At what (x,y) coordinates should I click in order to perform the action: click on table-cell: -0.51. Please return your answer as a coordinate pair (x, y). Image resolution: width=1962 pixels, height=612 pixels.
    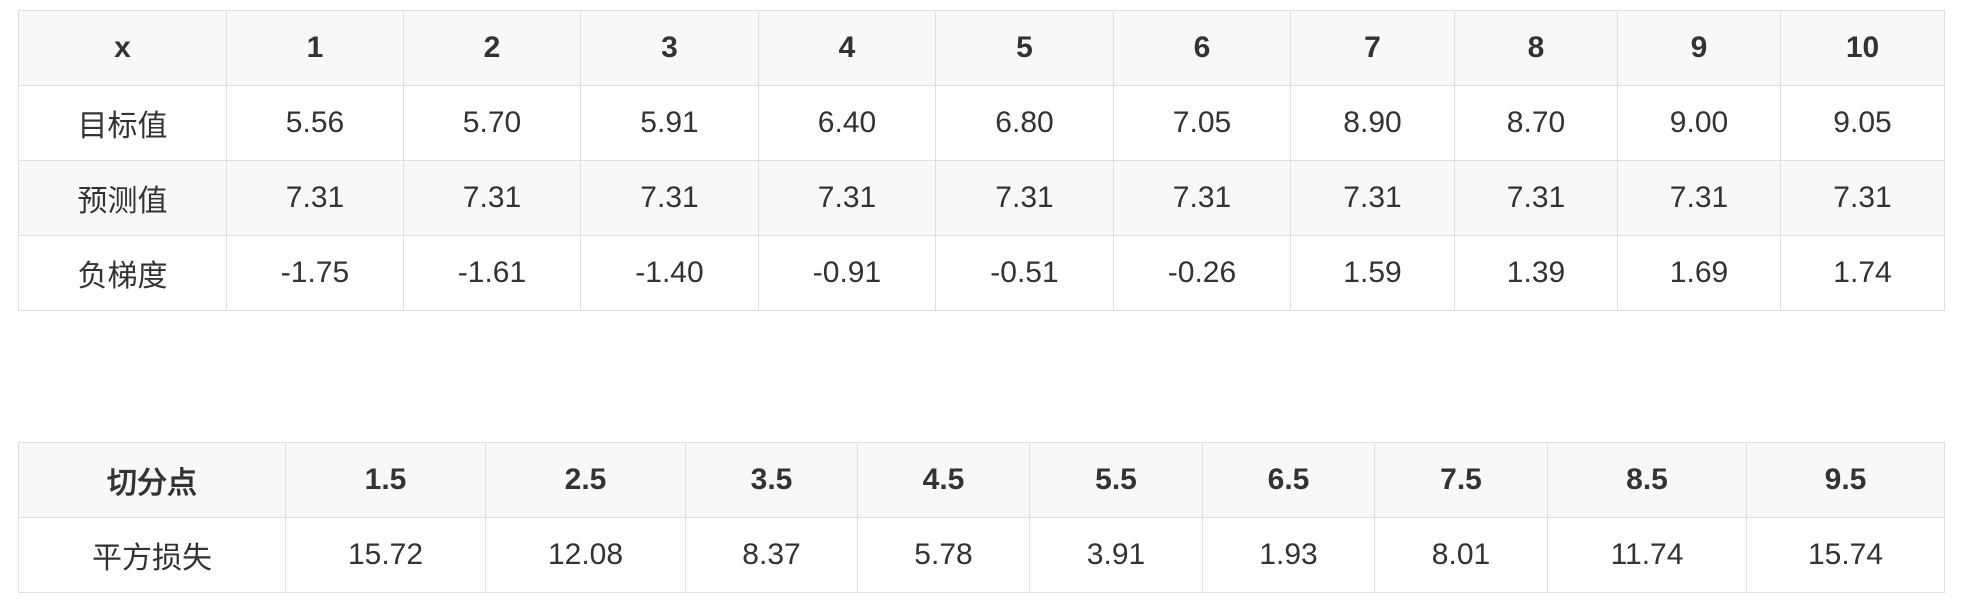
    Looking at the image, I should click on (1024, 273).